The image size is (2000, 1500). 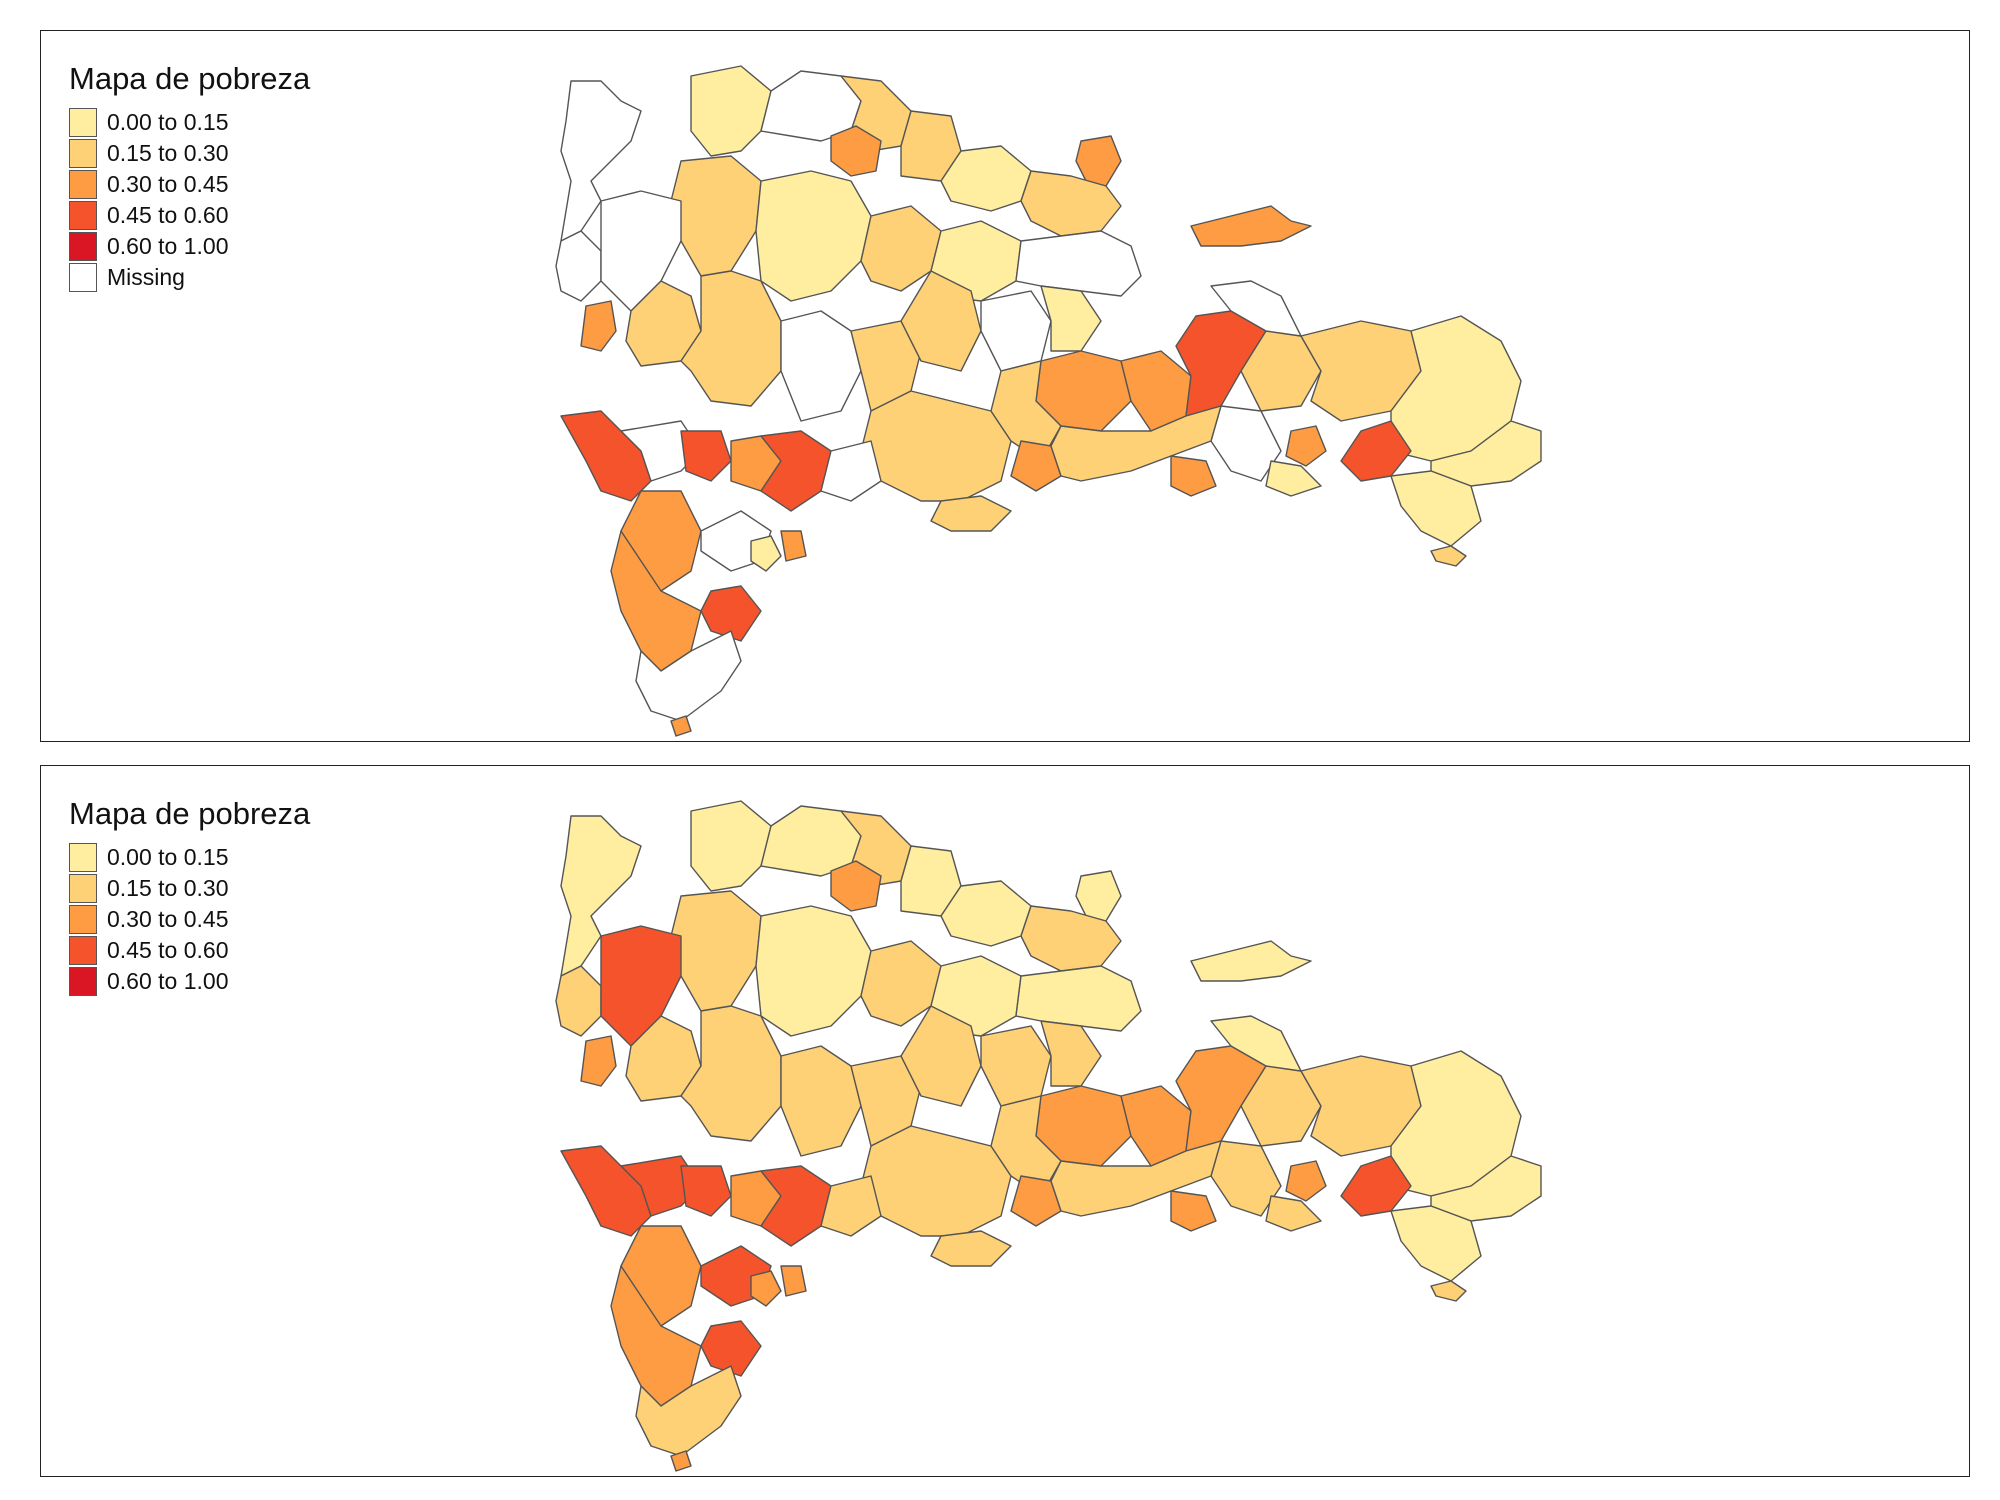 I want to click on legend-item: 0.60 to 1.00, so click(x=189, y=981).